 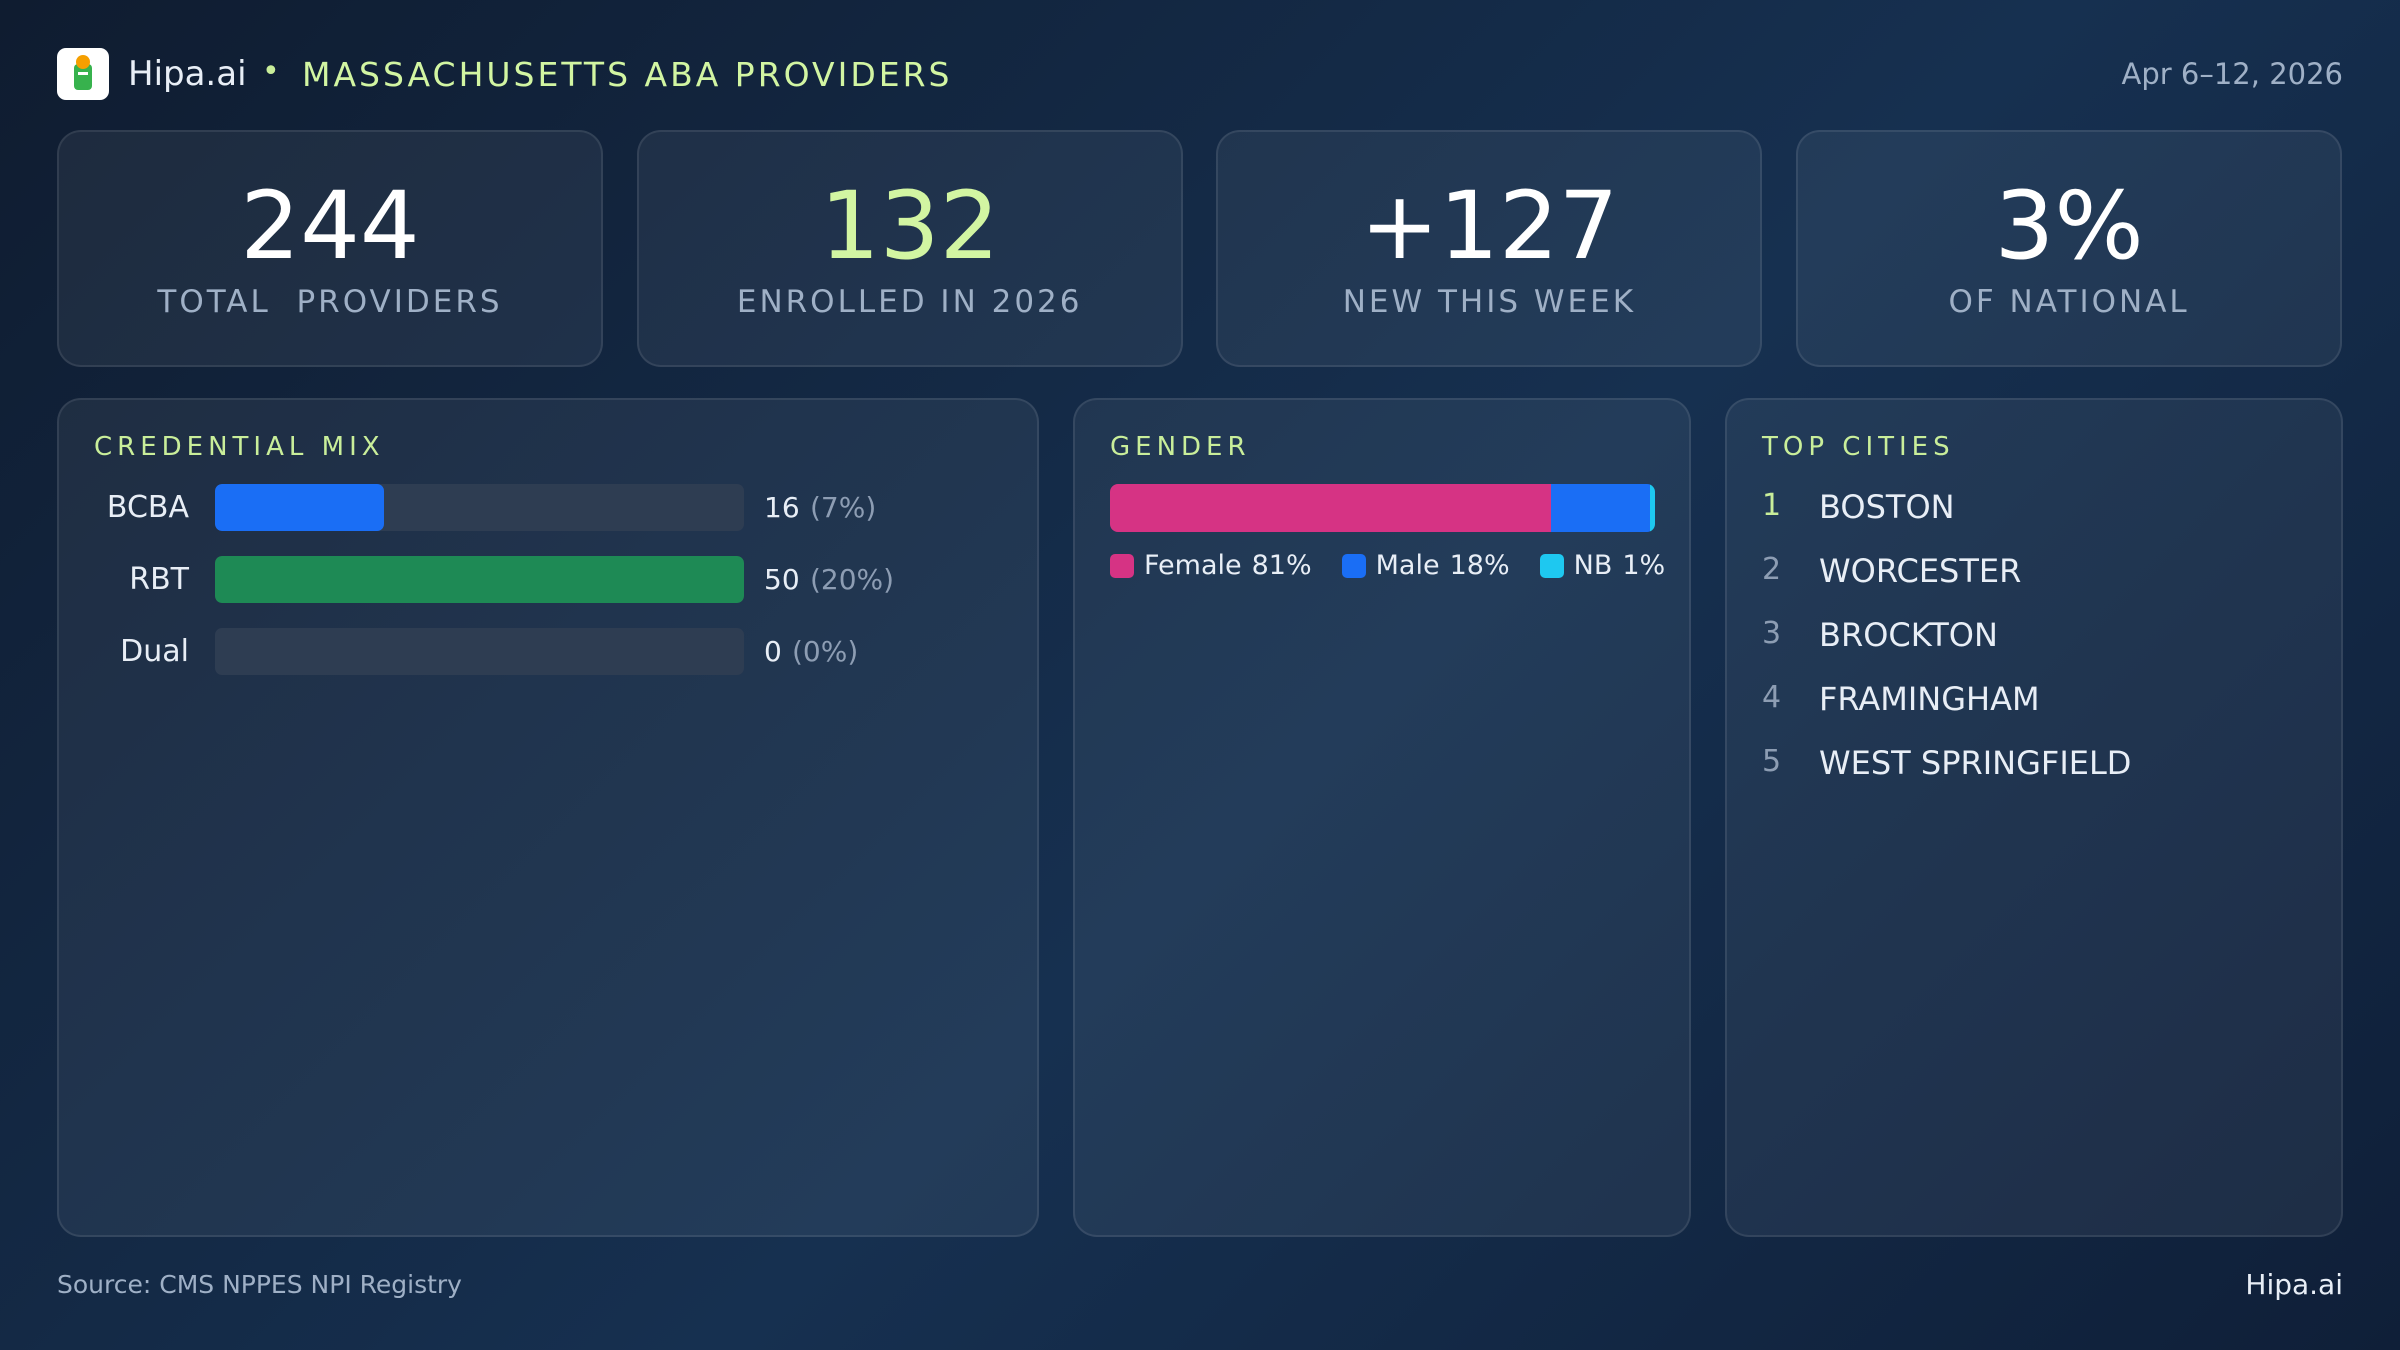 I want to click on gender-bar, so click(x=1382, y=508).